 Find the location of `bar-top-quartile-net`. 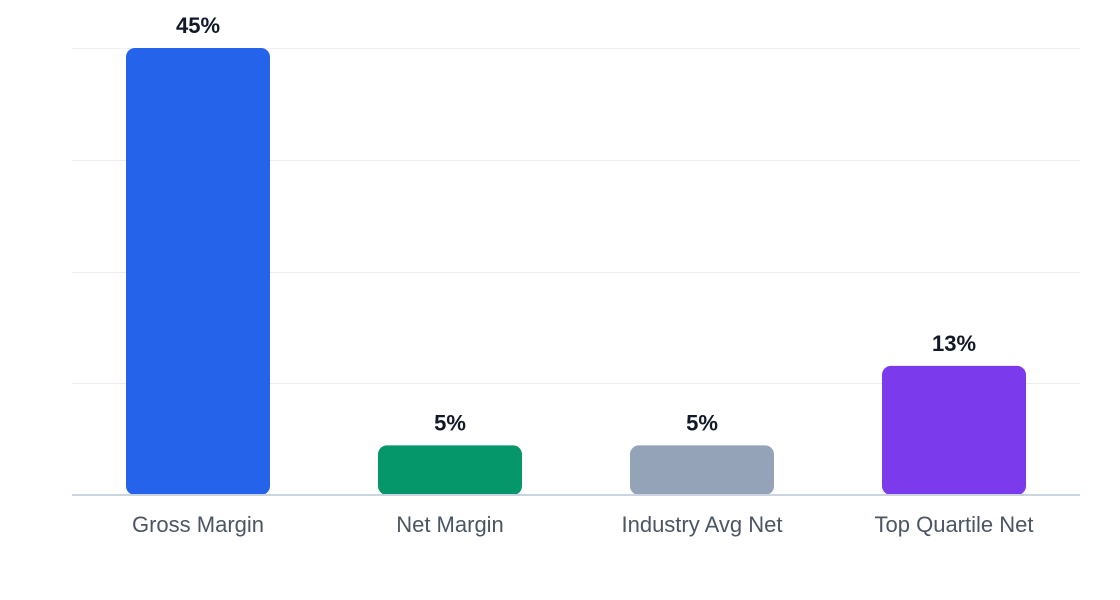

bar-top-quartile-net is located at coordinates (954, 430).